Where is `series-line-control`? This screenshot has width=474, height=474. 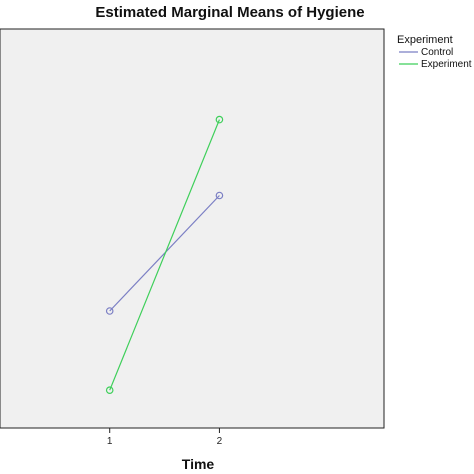
series-line-control is located at coordinates (164, 253).